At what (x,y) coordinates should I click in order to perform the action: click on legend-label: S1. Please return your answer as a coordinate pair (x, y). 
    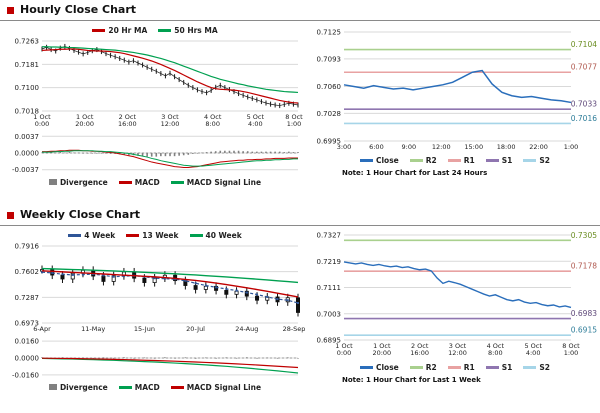
    Looking at the image, I should click on (507, 160).